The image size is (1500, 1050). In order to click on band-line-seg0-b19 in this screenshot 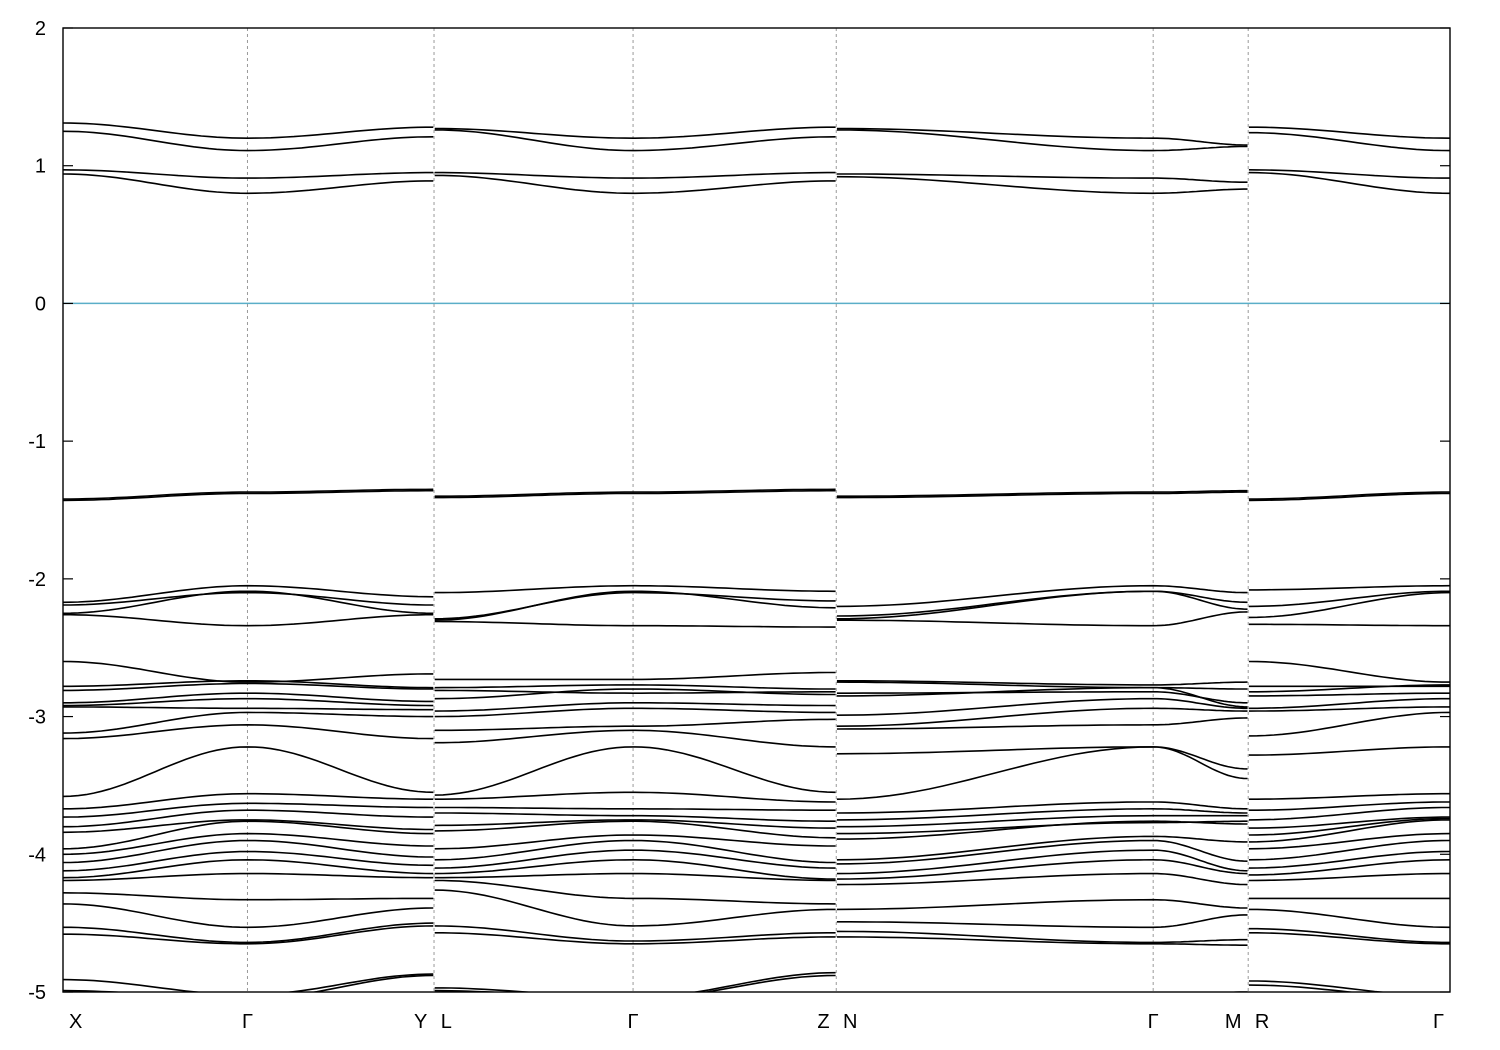, I will do `click(248, 801)`.